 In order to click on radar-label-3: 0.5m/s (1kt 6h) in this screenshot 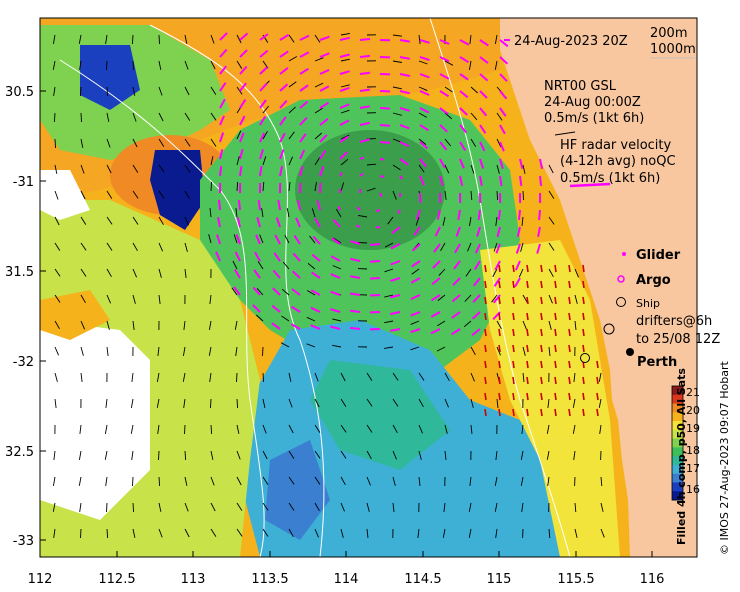, I will do `click(610, 178)`.